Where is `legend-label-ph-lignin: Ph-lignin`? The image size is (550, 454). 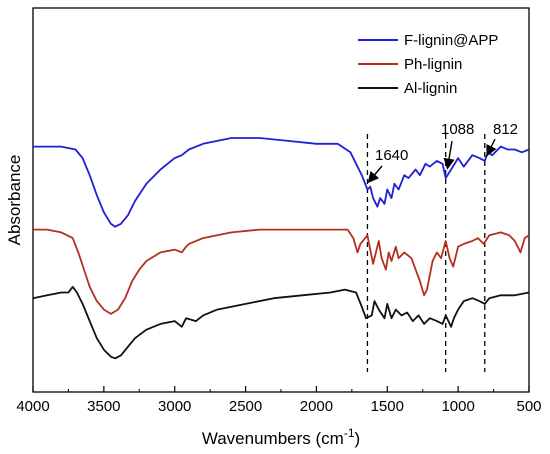 legend-label-ph-lignin: Ph-lignin is located at coordinates (433, 64).